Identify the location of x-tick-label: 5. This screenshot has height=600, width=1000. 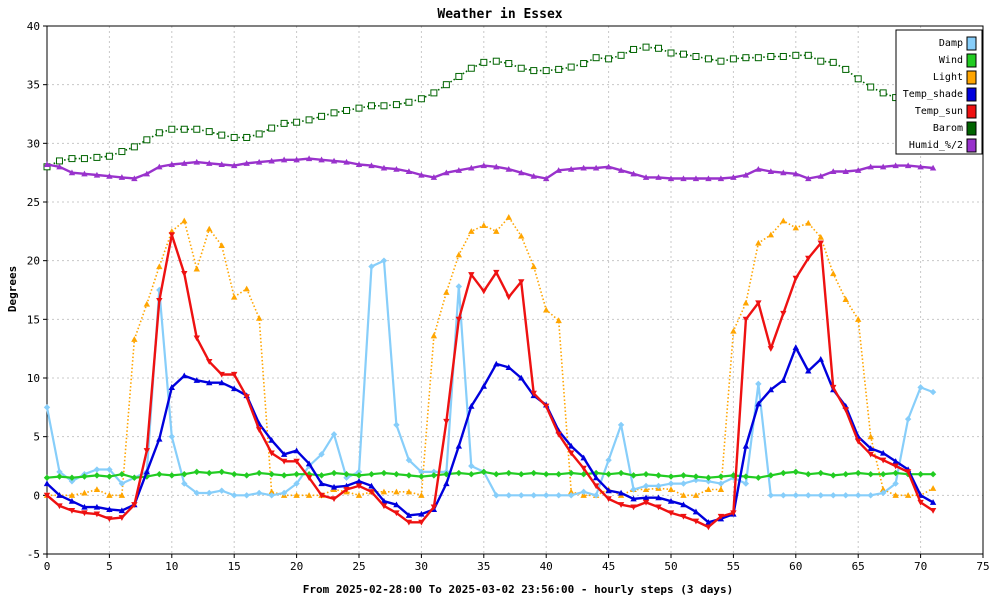
(109, 566).